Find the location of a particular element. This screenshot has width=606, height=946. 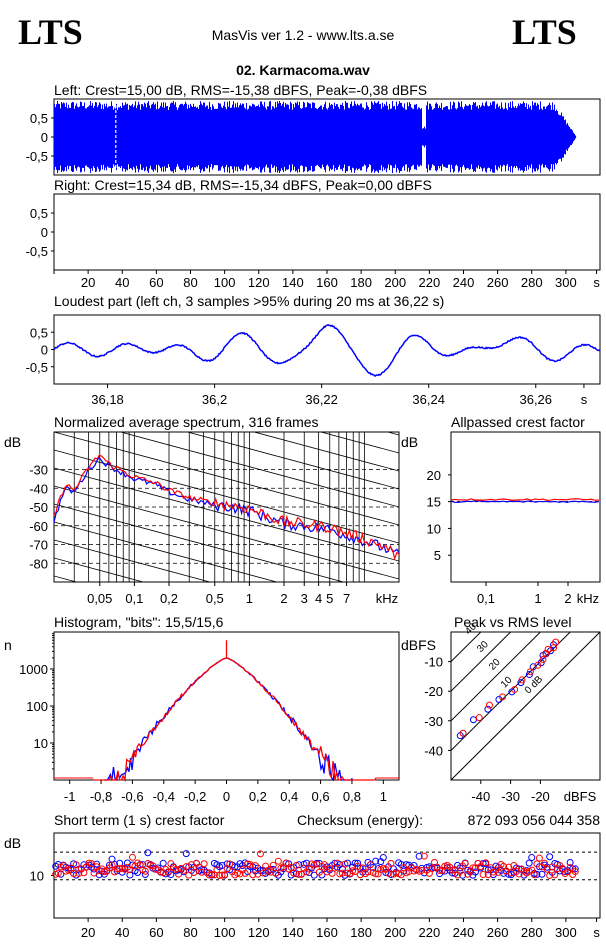

histogram-xtick-label: -0,8 is located at coordinates (101, 796).